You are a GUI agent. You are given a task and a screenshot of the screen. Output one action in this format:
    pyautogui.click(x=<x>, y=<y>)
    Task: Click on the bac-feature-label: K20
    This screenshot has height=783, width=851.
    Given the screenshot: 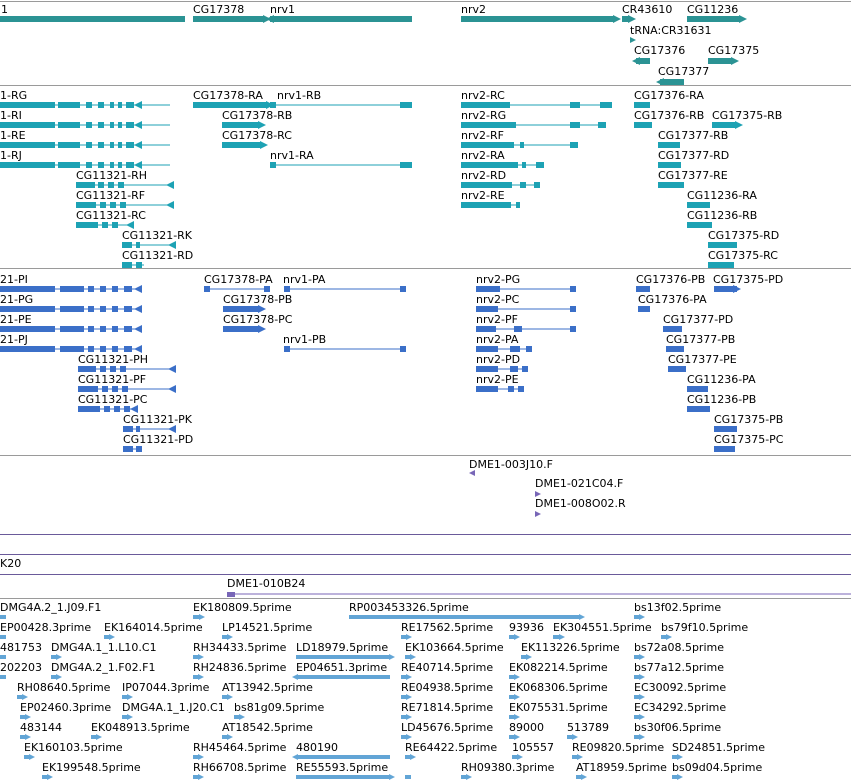 What is the action you would take?
    pyautogui.click(x=11, y=563)
    